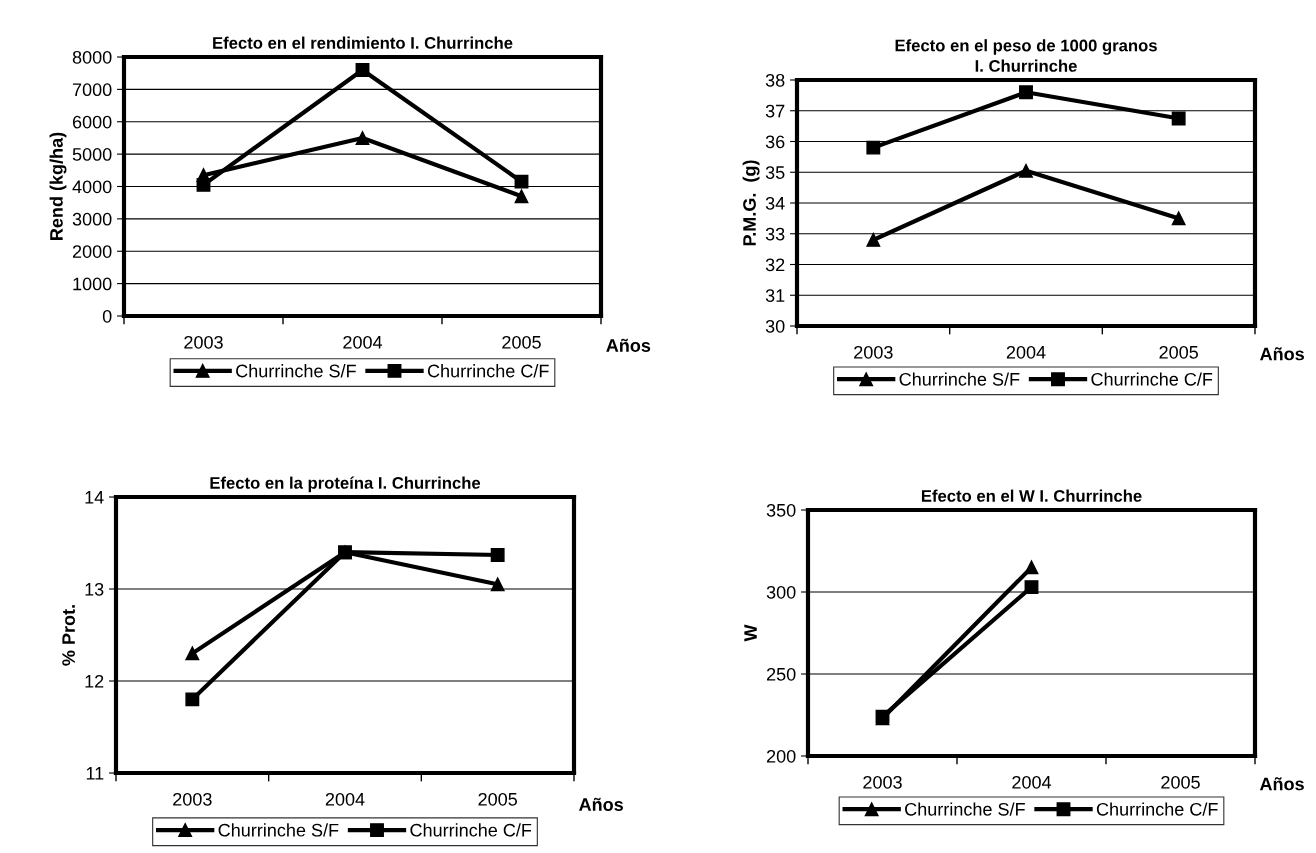 The height and width of the screenshot is (853, 1316). Describe the element at coordinates (92, 154) in the screenshot. I see `y-tick-label: 5000` at that location.